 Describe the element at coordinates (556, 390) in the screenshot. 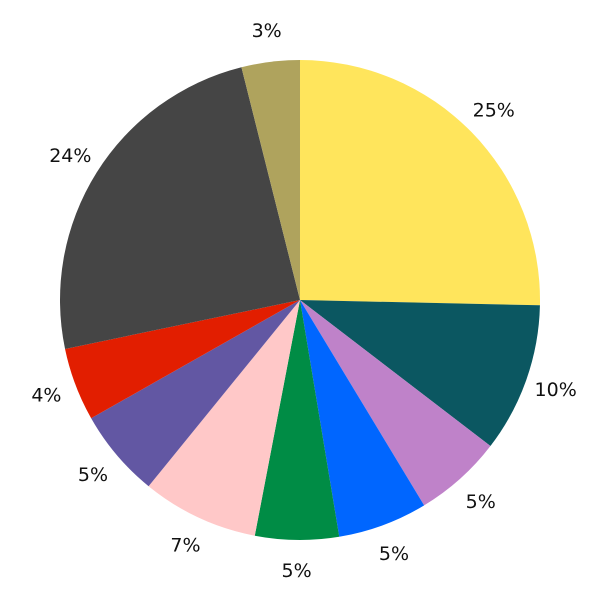

I see `slice-label: 10%` at that location.